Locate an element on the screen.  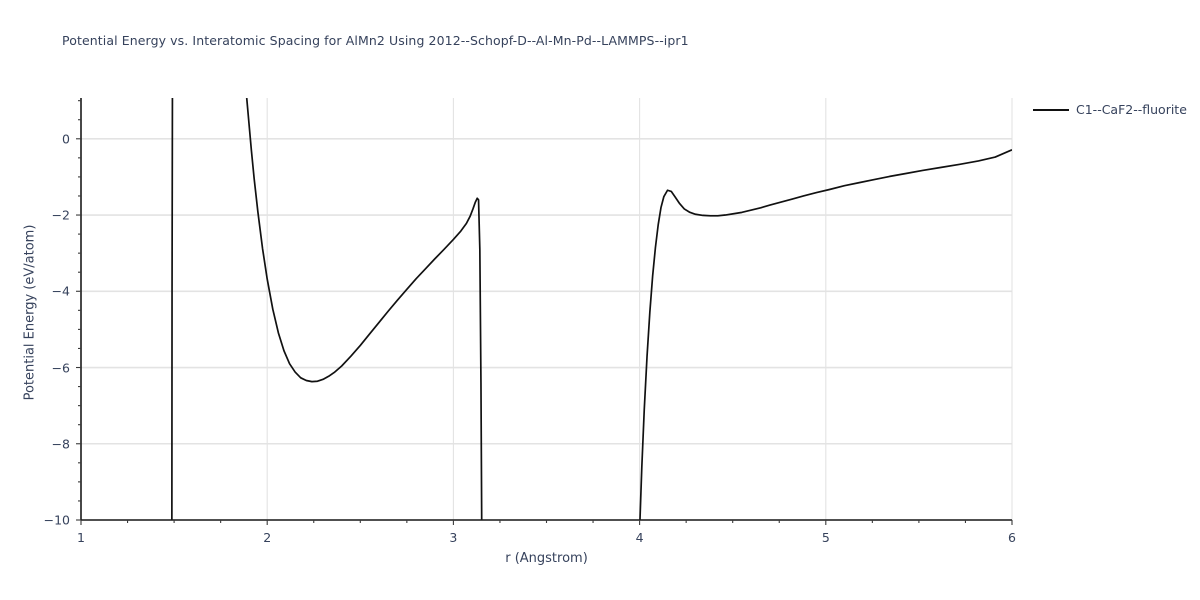
y-tick-label: 0 is located at coordinates (66, 139).